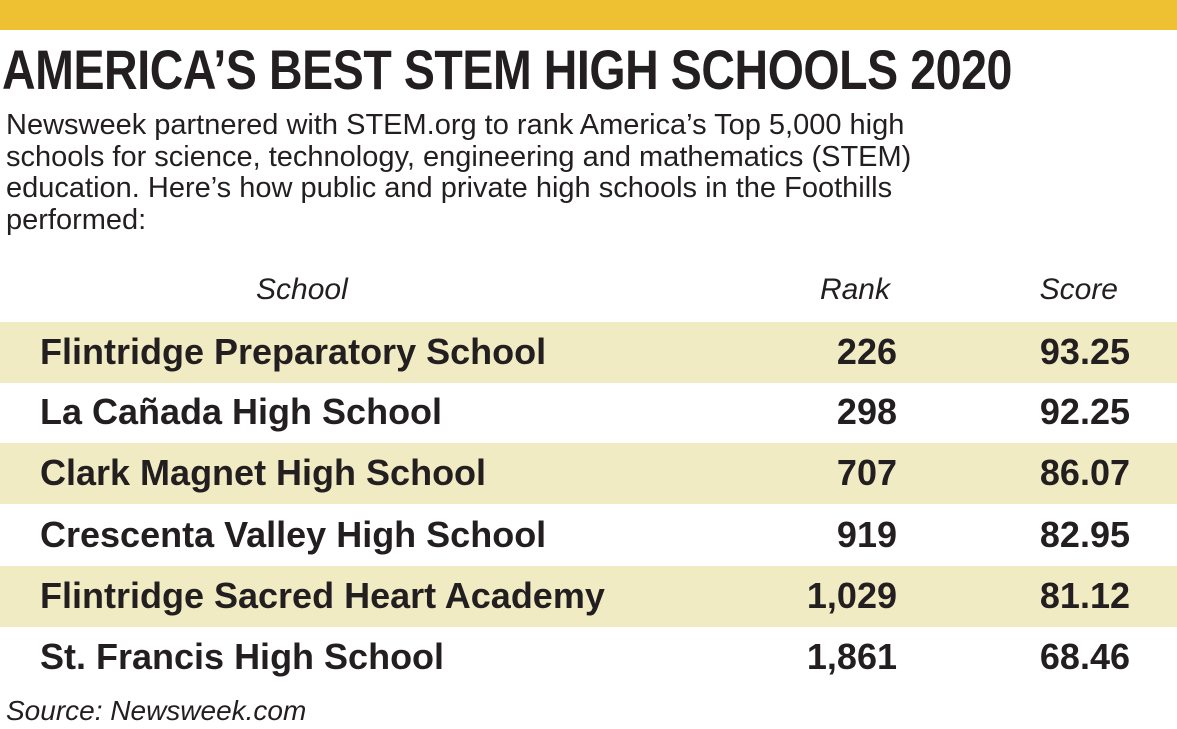 This screenshot has height=729, width=1177. I want to click on header-score: Score, so click(1078, 289).